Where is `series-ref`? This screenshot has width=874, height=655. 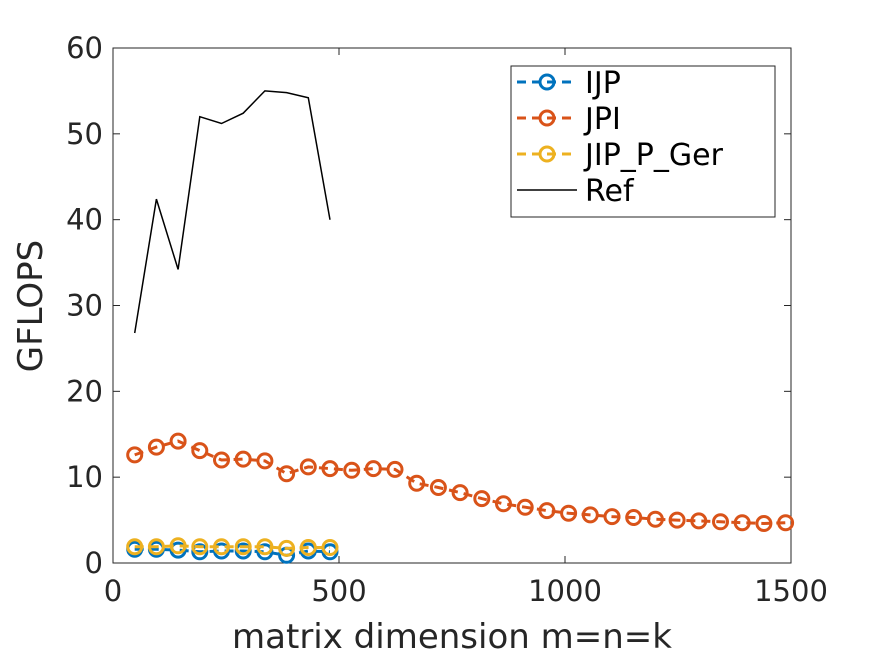 series-ref is located at coordinates (232, 212).